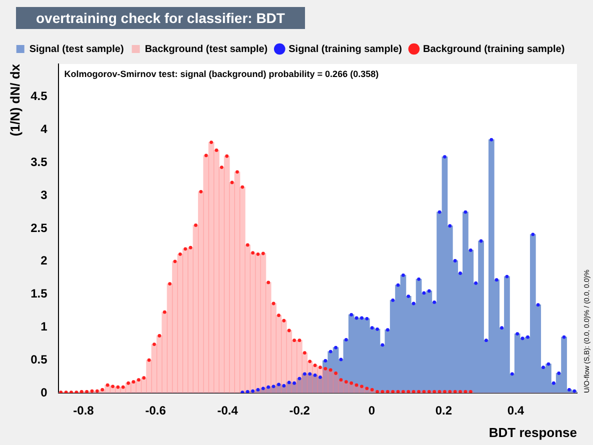  What do you see at coordinates (39, 96) in the screenshot?
I see `y-tick-label: 4.5` at bounding box center [39, 96].